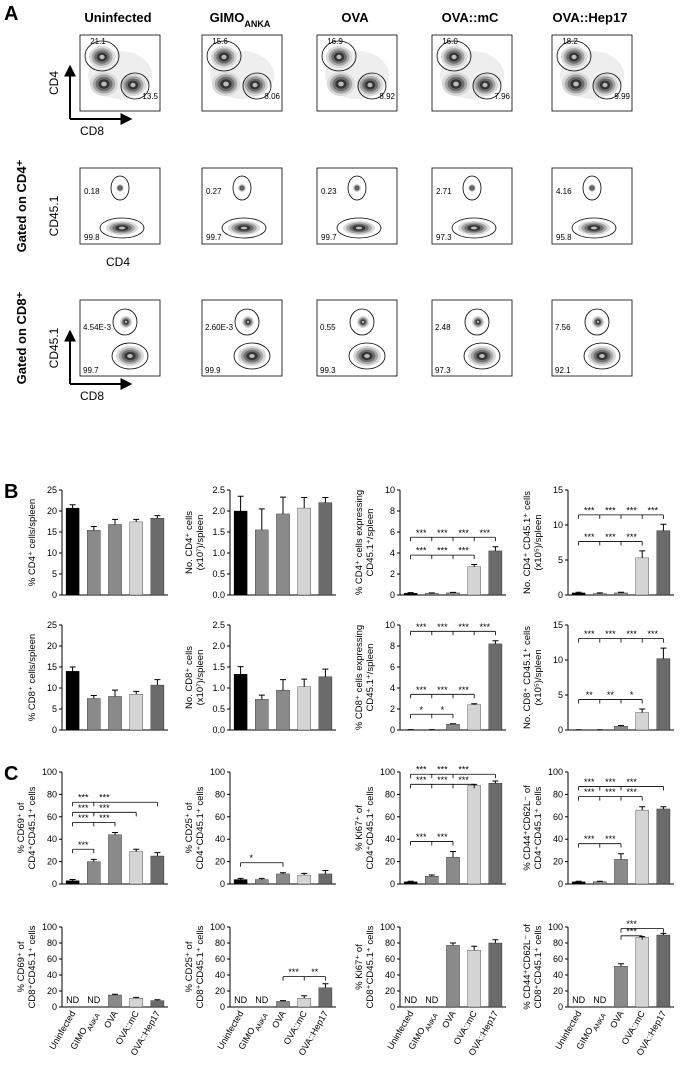 Image resolution: width=700 pixels, height=1081 pixels. What do you see at coordinates (32, 677) in the screenshot?
I see `y-axis-label: % CD8⁺ cells/spleen` at bounding box center [32, 677].